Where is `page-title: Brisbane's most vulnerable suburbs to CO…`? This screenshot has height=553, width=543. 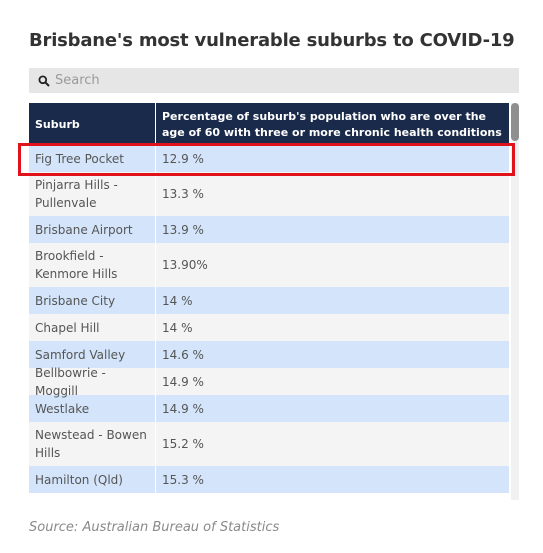 page-title: Brisbane's most vulnerable suburbs to CO… is located at coordinates (272, 40).